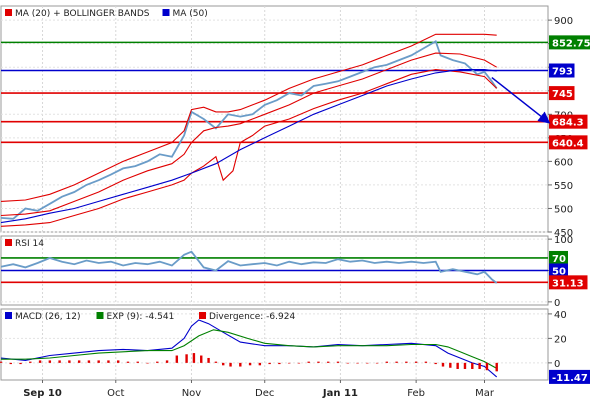 The image size is (590, 405). Describe the element at coordinates (563, 240) in the screenshot. I see `rsi-ytick-label: 100` at that location.